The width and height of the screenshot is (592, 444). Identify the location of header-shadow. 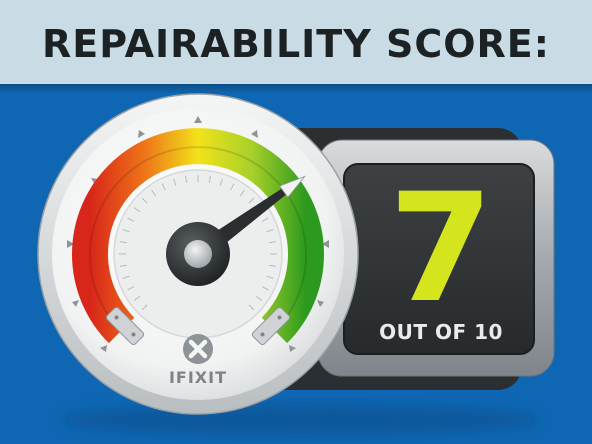
(296, 89).